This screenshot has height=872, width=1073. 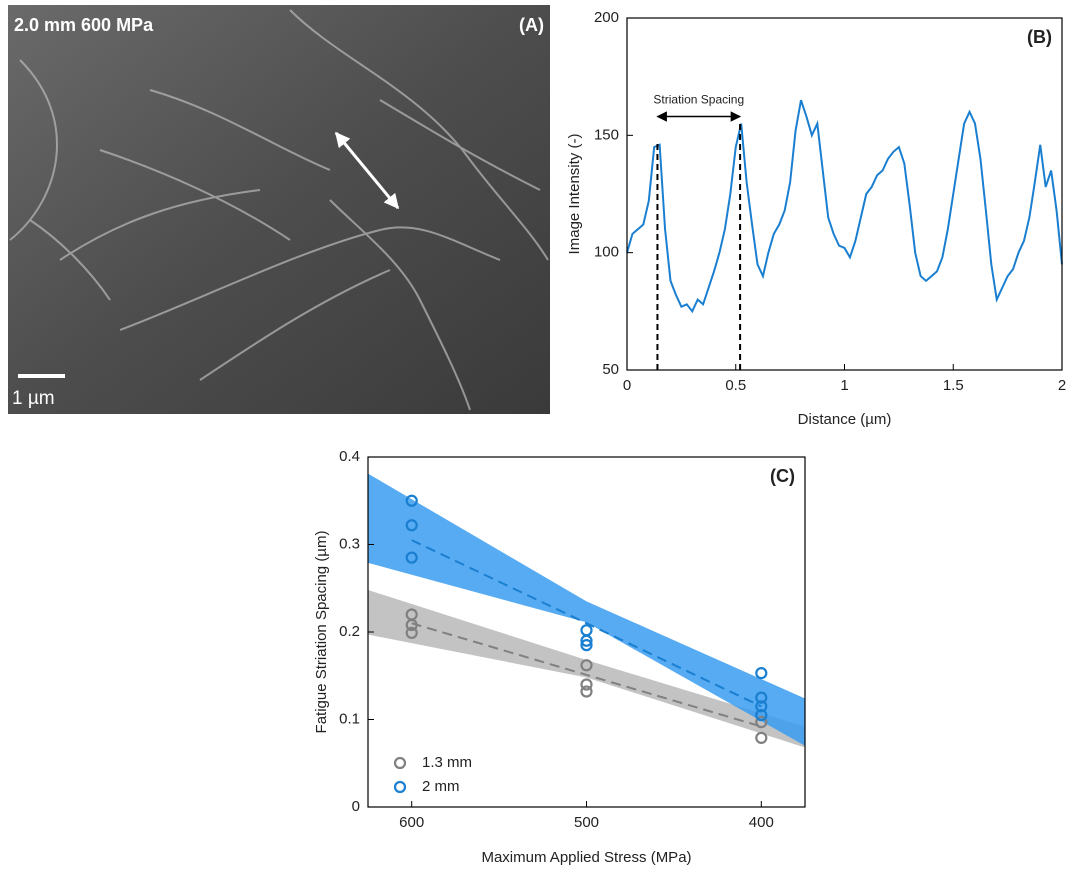 What do you see at coordinates (349, 718) in the screenshot?
I see `y-tick-label: 0.1` at bounding box center [349, 718].